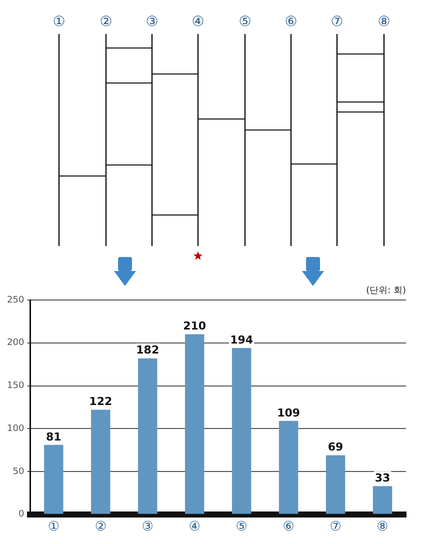 The width and height of the screenshot is (424, 544). I want to click on x-tick-label: ⑥, so click(288, 527).